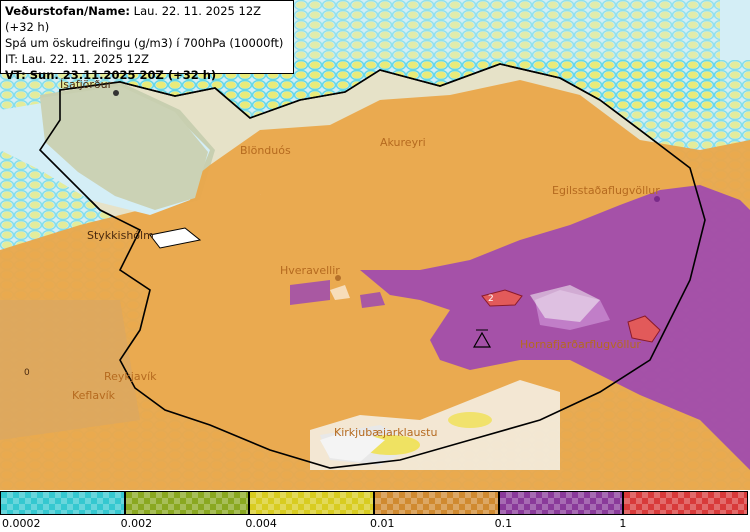 This screenshot has width=750, height=532. Describe the element at coordinates (382, 523) in the screenshot. I see `legend-tick-label: 0.01` at that location.